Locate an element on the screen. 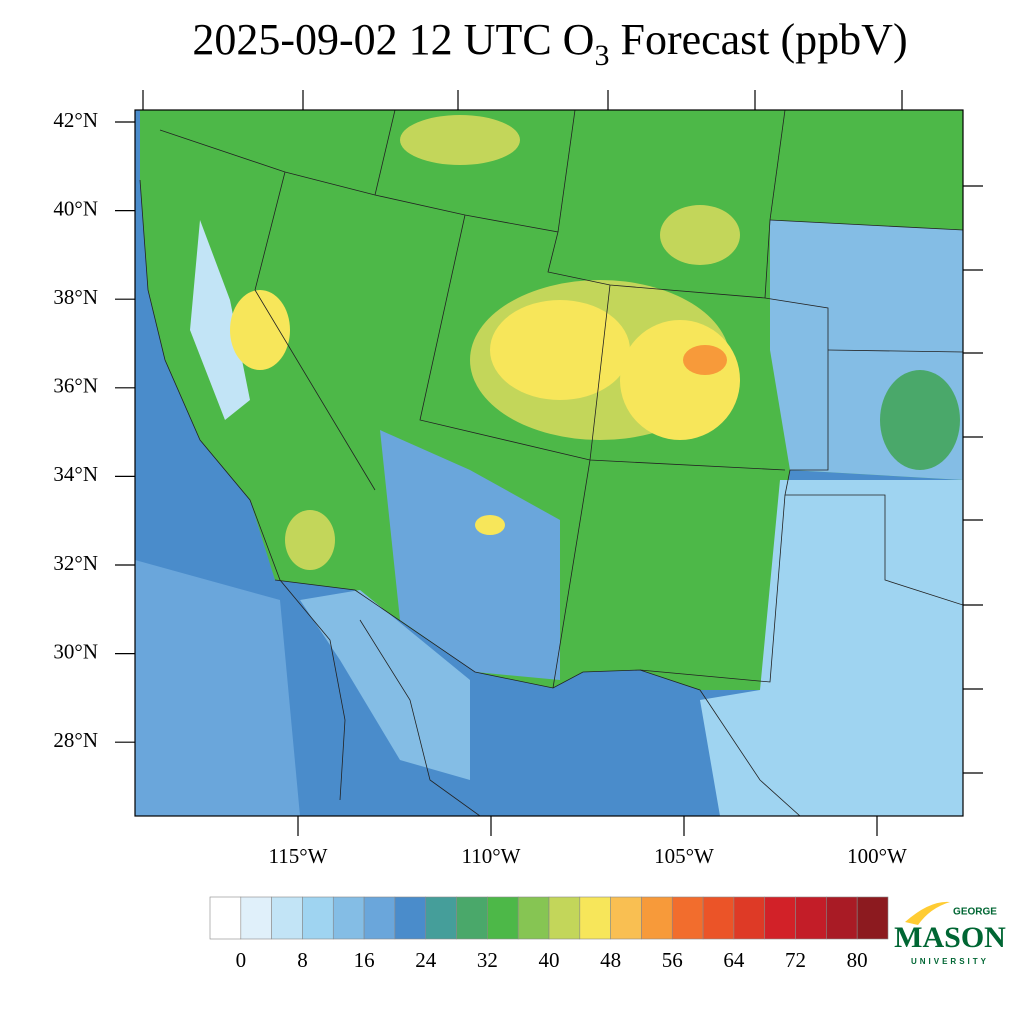 This screenshot has width=1024, height=1024. colorbar-label: 48 is located at coordinates (610, 960).